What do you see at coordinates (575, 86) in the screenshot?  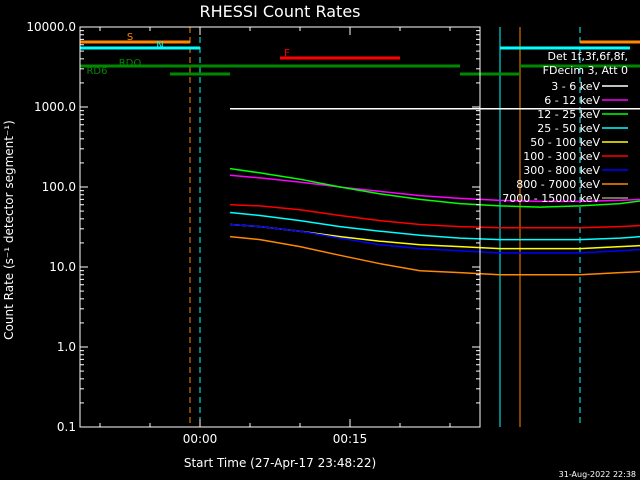 I see `legend-entry-label: 3 - 6 keV` at bounding box center [575, 86].